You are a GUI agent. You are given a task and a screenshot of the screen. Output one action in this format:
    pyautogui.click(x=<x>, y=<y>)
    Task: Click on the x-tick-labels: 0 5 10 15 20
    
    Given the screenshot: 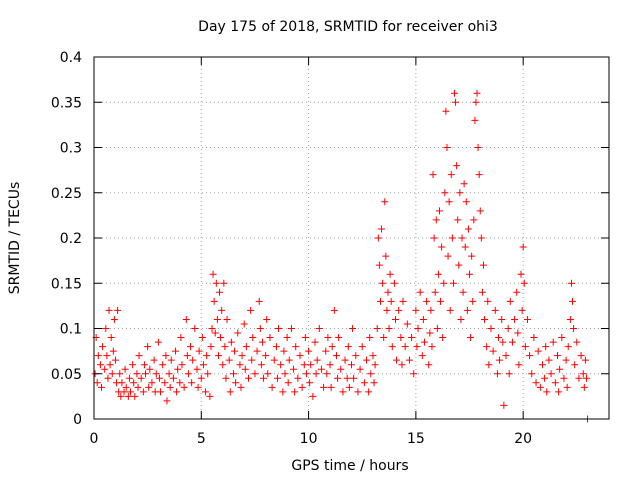 What is the action you would take?
    pyautogui.click(x=311, y=439)
    